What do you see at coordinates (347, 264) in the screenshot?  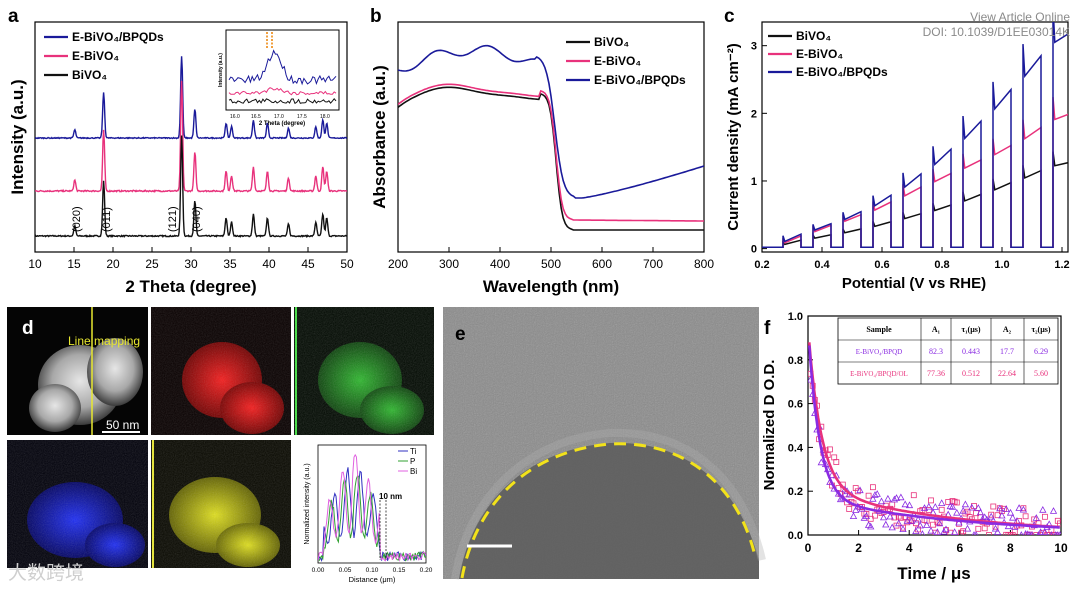 I see `panel-a-xtick-label-8: 50` at bounding box center [347, 264].